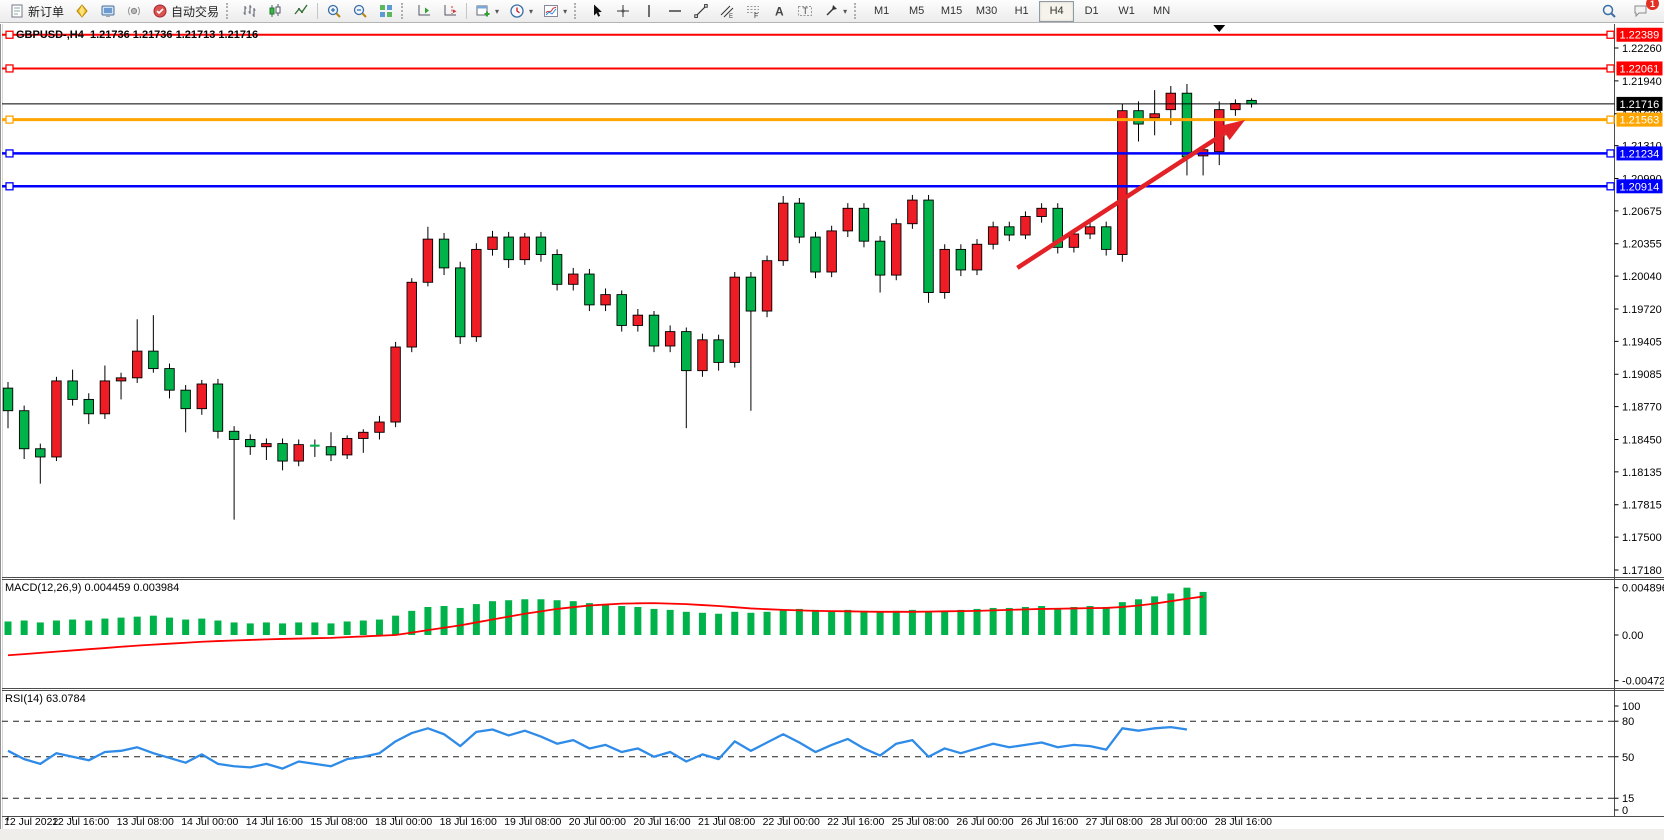  I want to click on profile-button, so click(82, 11).